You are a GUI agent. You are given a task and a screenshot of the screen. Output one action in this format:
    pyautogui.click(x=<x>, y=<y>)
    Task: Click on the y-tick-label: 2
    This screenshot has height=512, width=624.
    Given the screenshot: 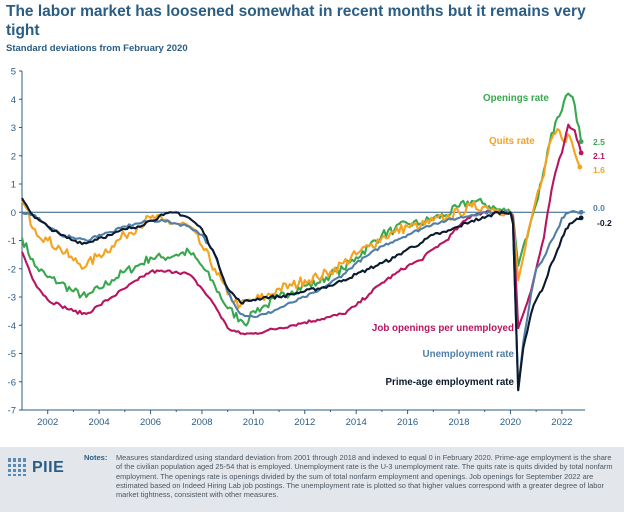 What is the action you would take?
    pyautogui.click(x=13, y=156)
    